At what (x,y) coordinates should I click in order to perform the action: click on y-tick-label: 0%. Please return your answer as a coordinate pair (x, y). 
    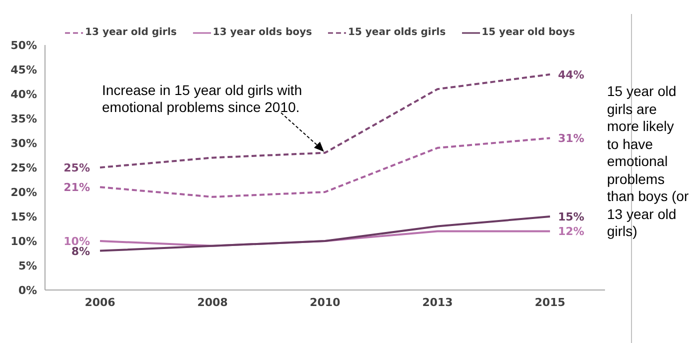
    Looking at the image, I should click on (27, 290).